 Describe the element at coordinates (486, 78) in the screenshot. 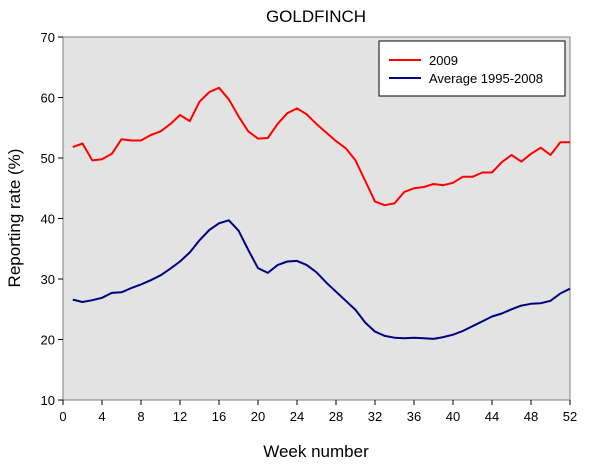

I see `legend-label-average: Average 1995-2008` at that location.